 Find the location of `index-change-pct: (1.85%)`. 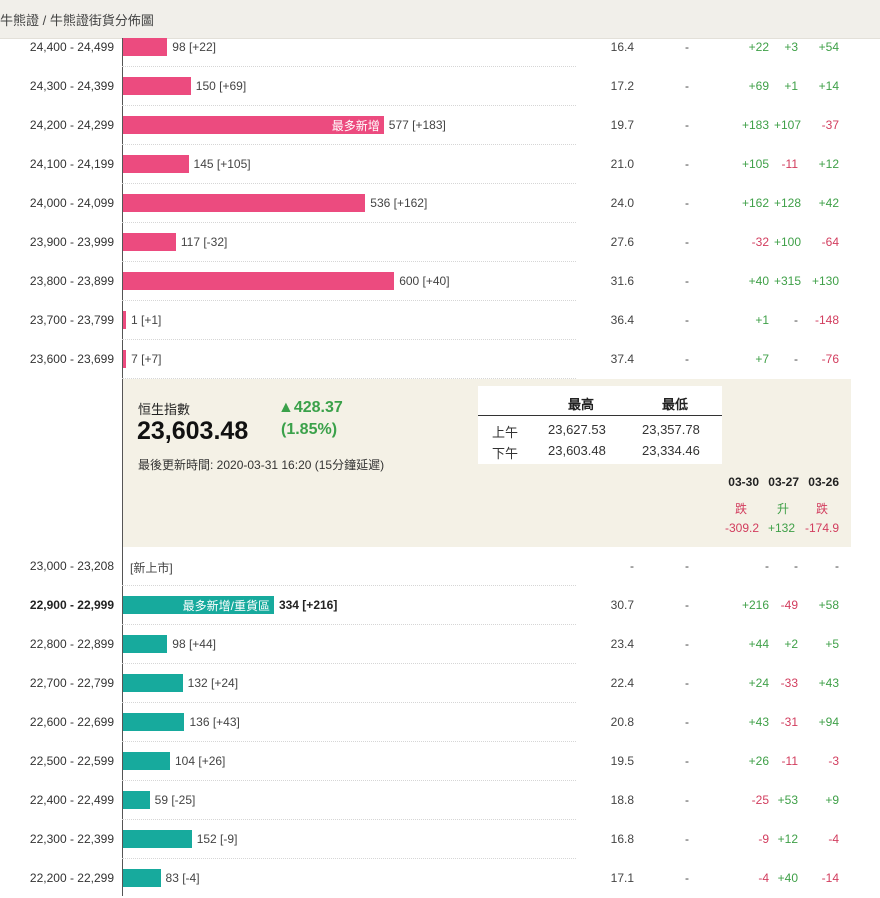

index-change-pct: (1.85%) is located at coordinates (309, 429).